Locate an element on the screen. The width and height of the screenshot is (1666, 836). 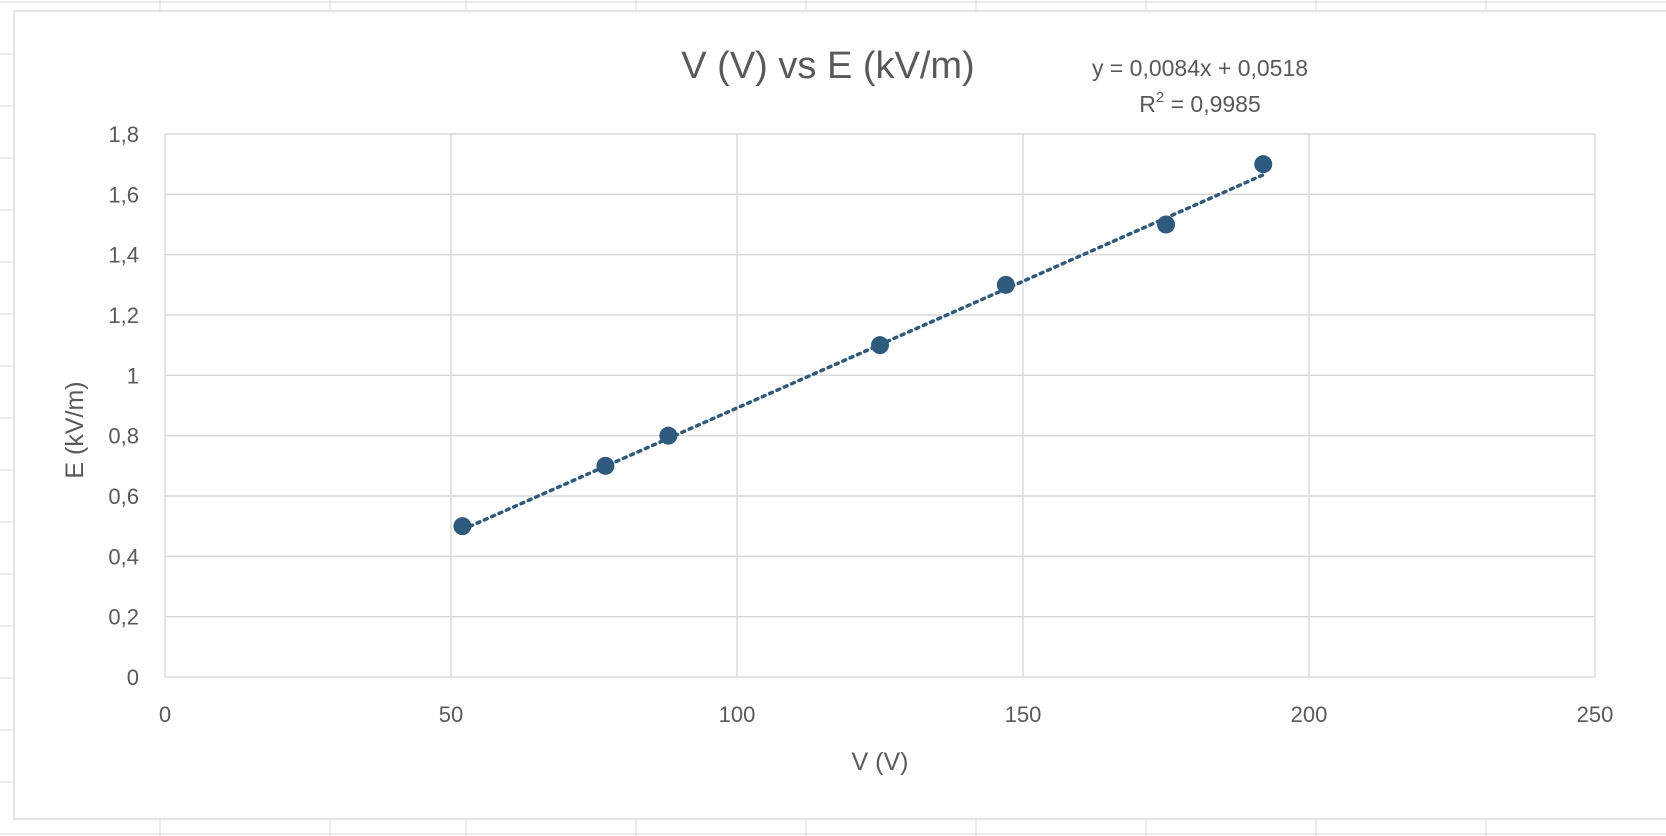
x-tick-label: 0 is located at coordinates (165, 714).